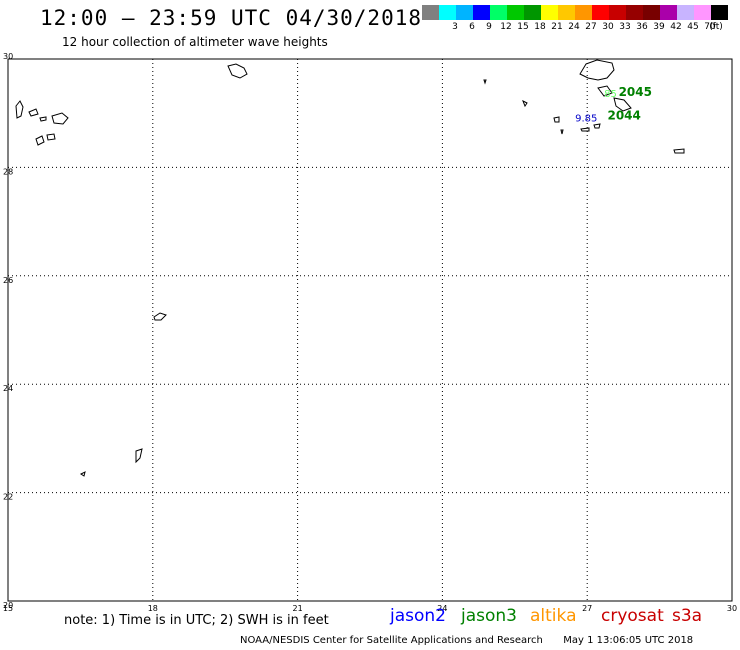 The width and height of the screenshot is (740, 650). What do you see at coordinates (455, 27) in the screenshot?
I see `legend-label: 3` at bounding box center [455, 27].